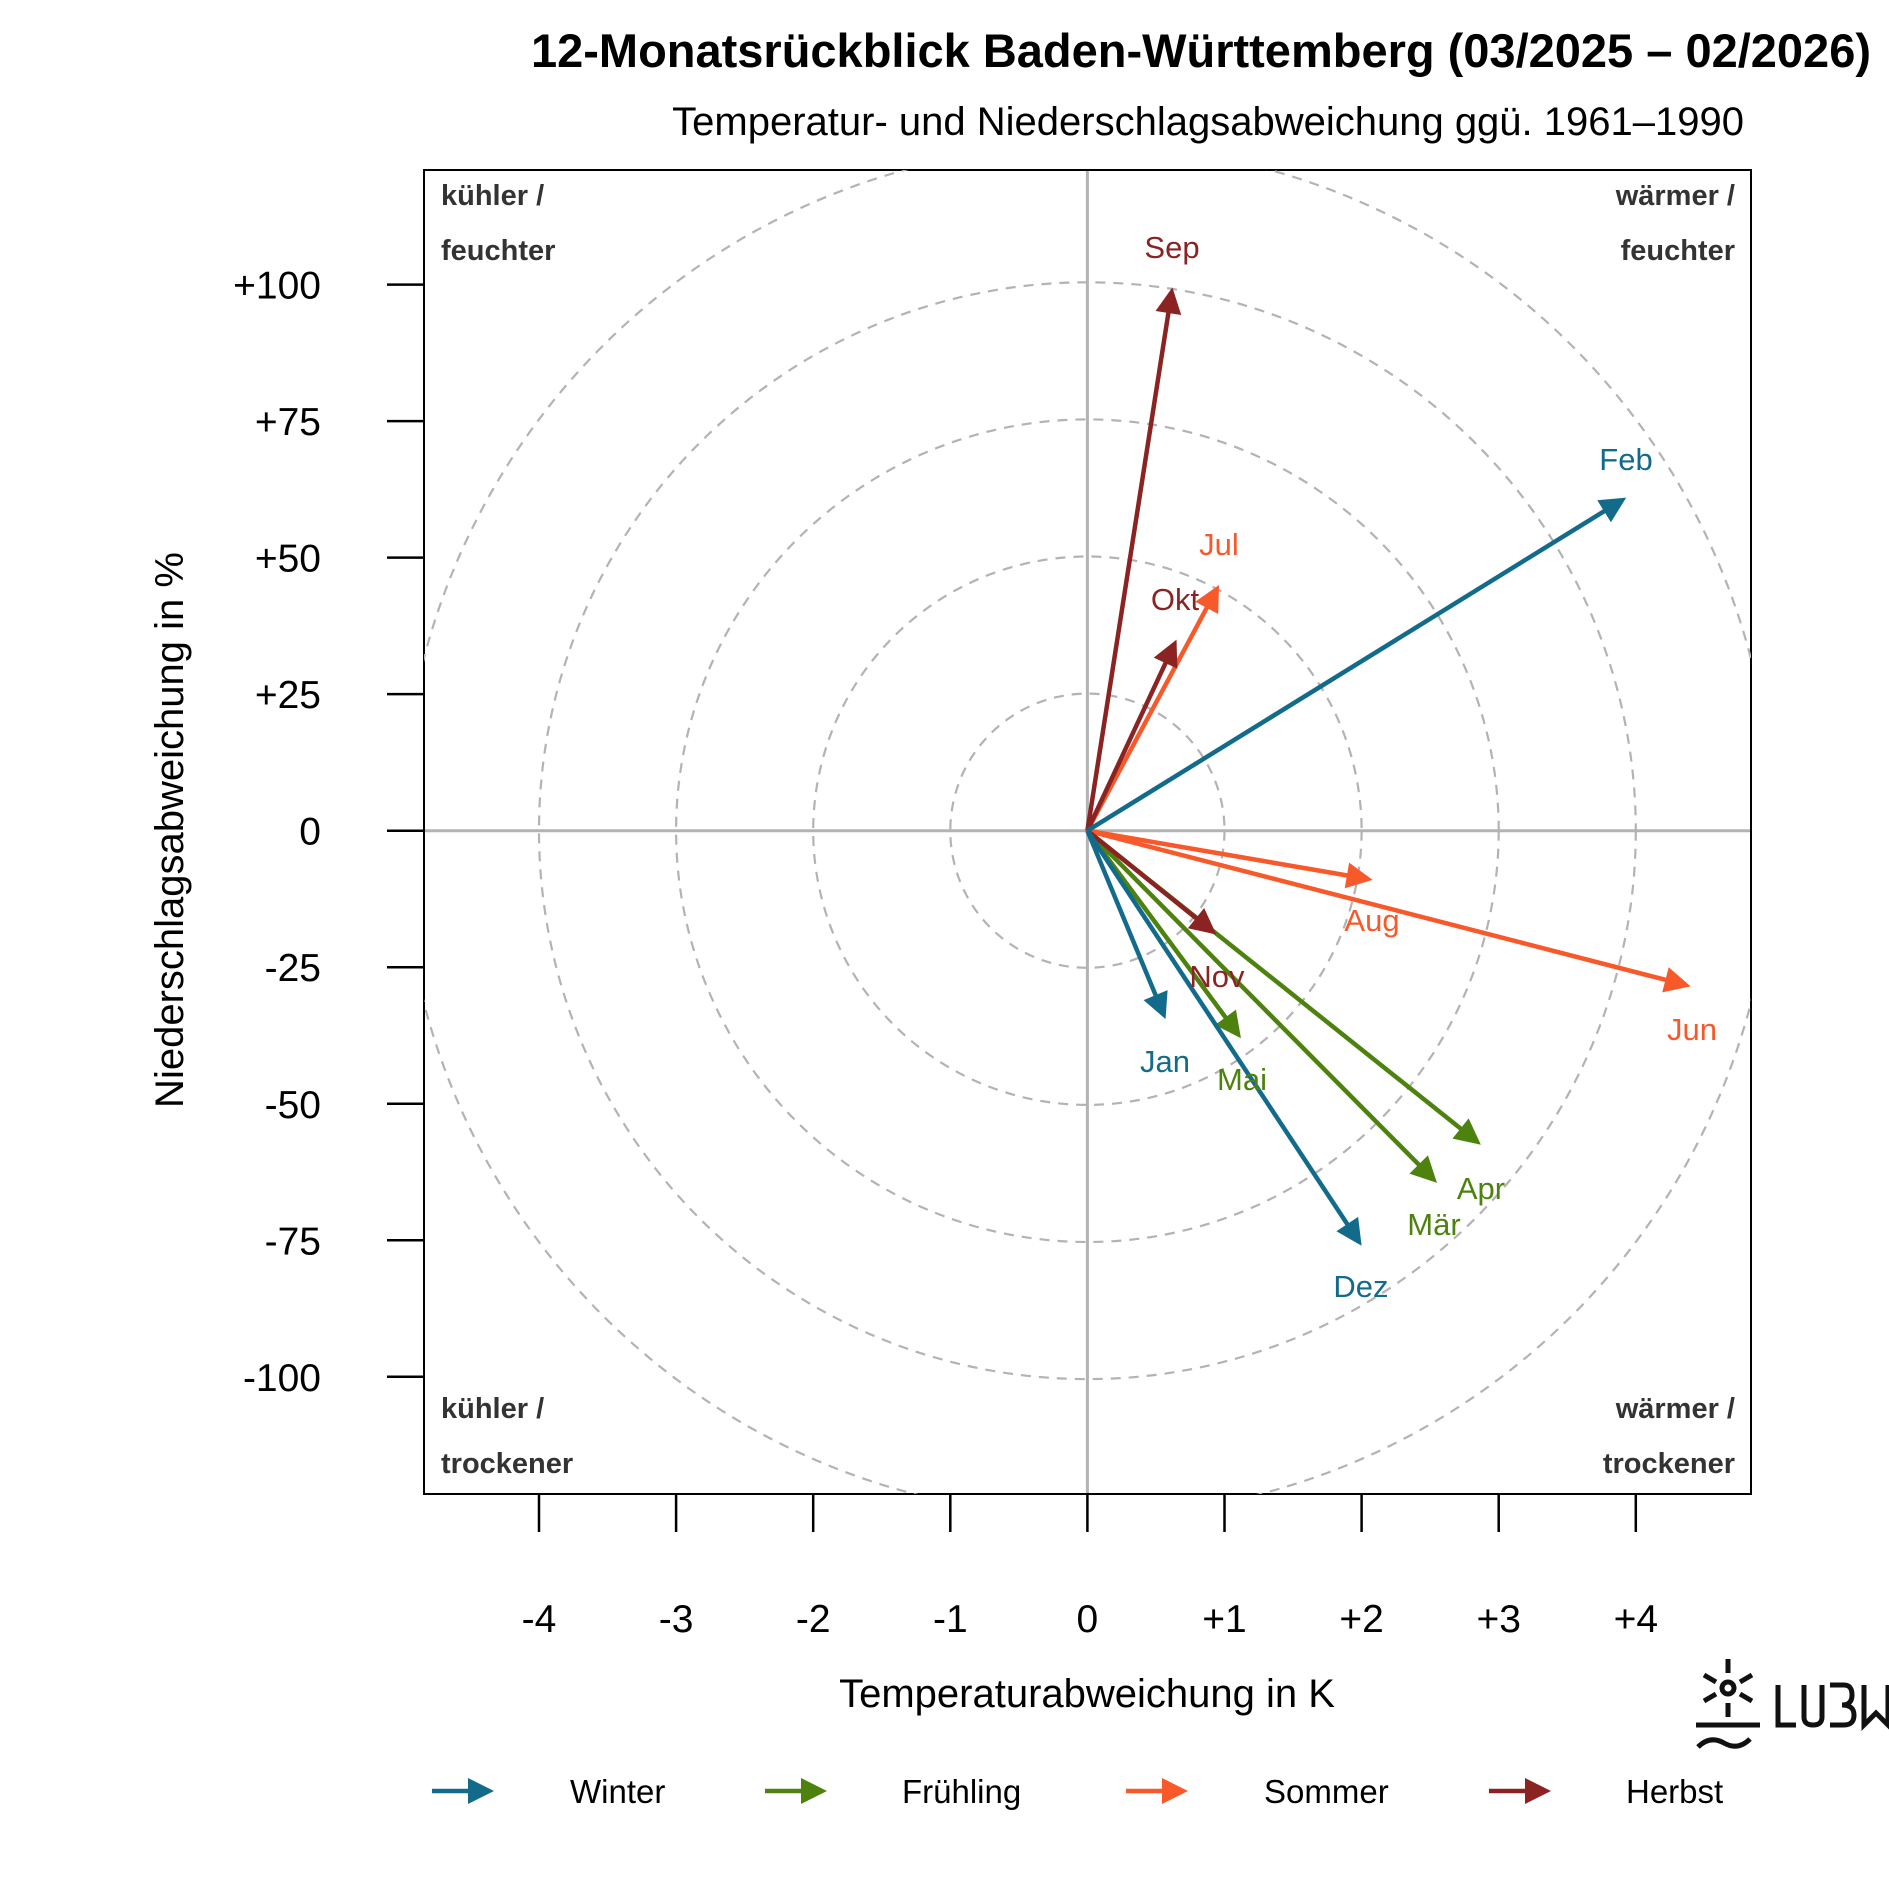 This screenshot has width=1889, height=1889. I want to click on legend-item-sommer: Sommer, so click(1257, 1791).